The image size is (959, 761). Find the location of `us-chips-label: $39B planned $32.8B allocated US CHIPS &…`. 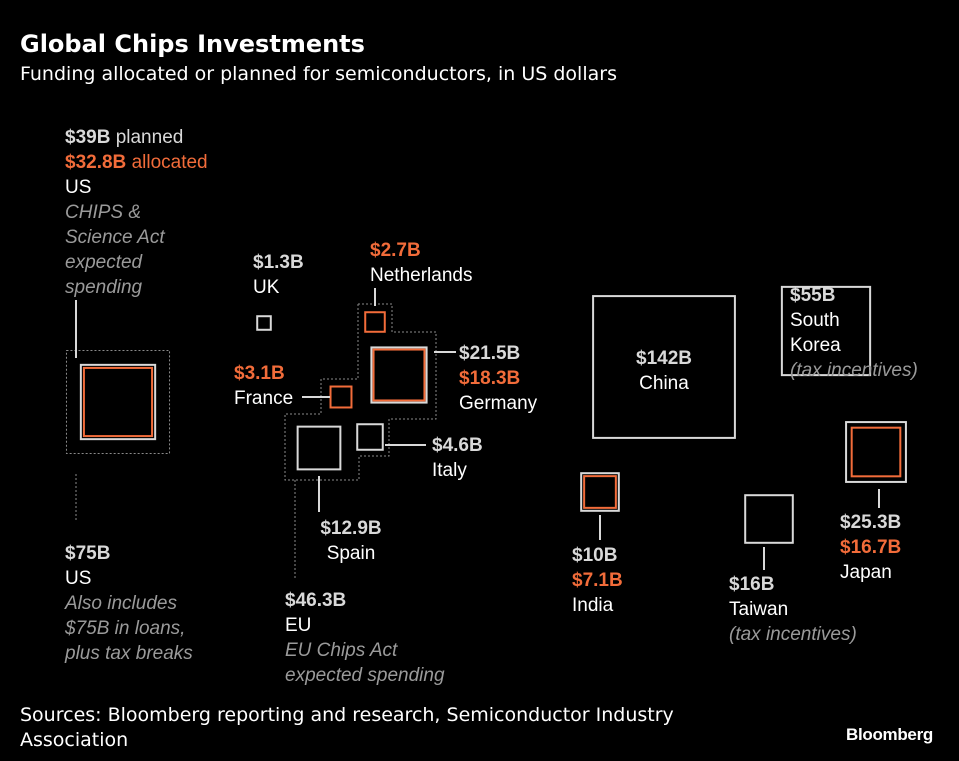

us-chips-label: $39B planned $32.8B allocated US CHIPS &… is located at coordinates (136, 212).